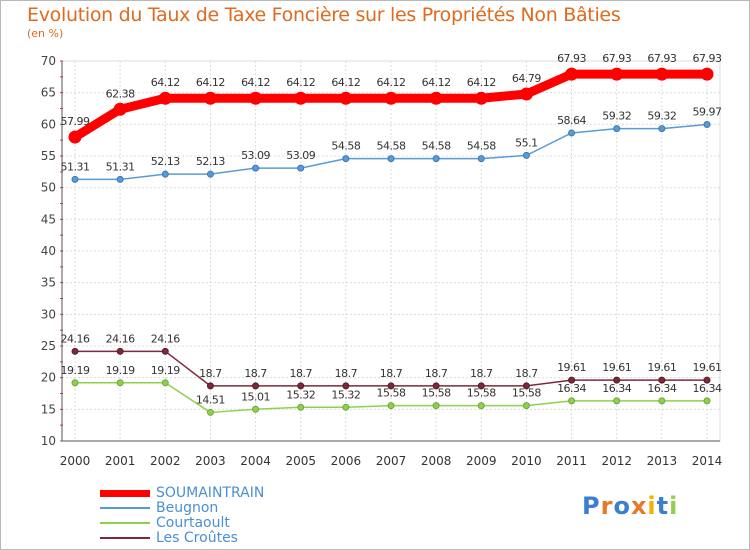 The height and width of the screenshot is (550, 750). What do you see at coordinates (616, 461) in the screenshot?
I see `x-tick-label: 2012` at bounding box center [616, 461].